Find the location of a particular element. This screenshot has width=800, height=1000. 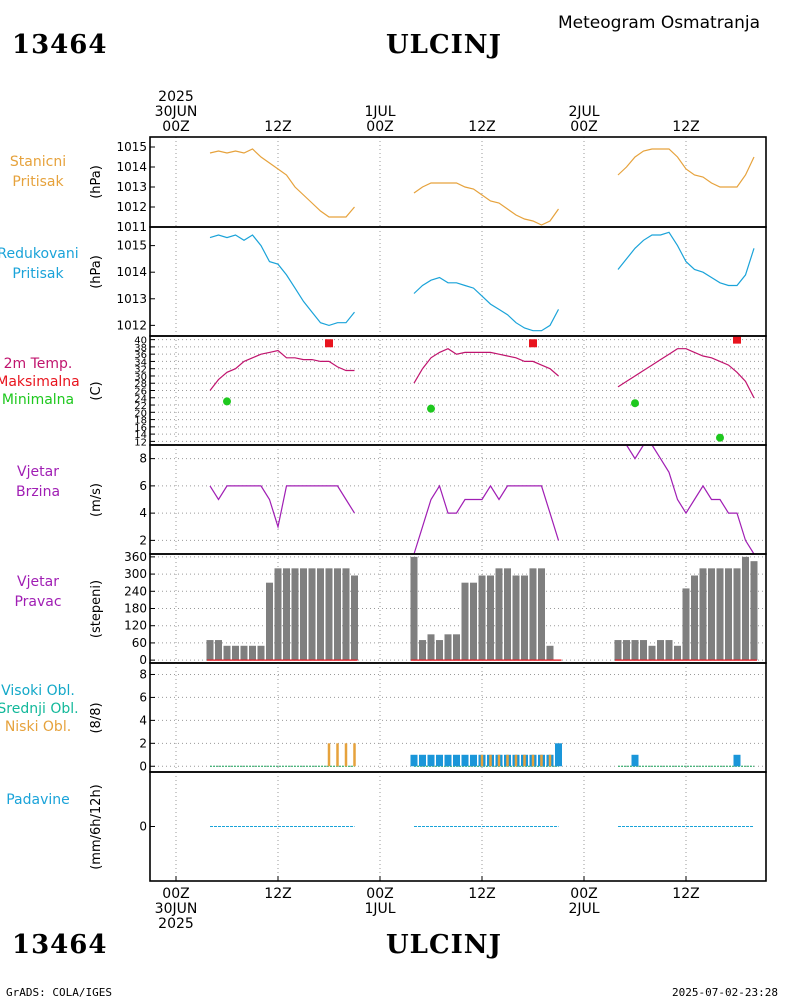

y-tick-label: 1014 is located at coordinates (131, 272).